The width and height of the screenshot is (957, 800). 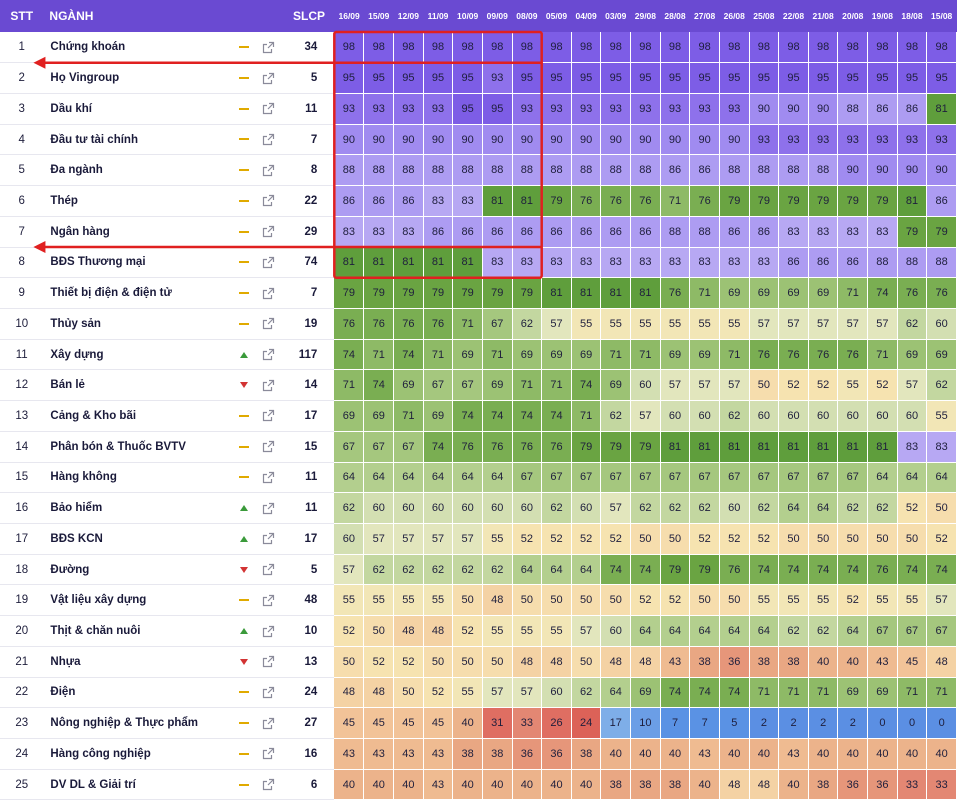 What do you see at coordinates (139, 478) in the screenshot?
I see `row-industry-name: Hàng không` at bounding box center [139, 478].